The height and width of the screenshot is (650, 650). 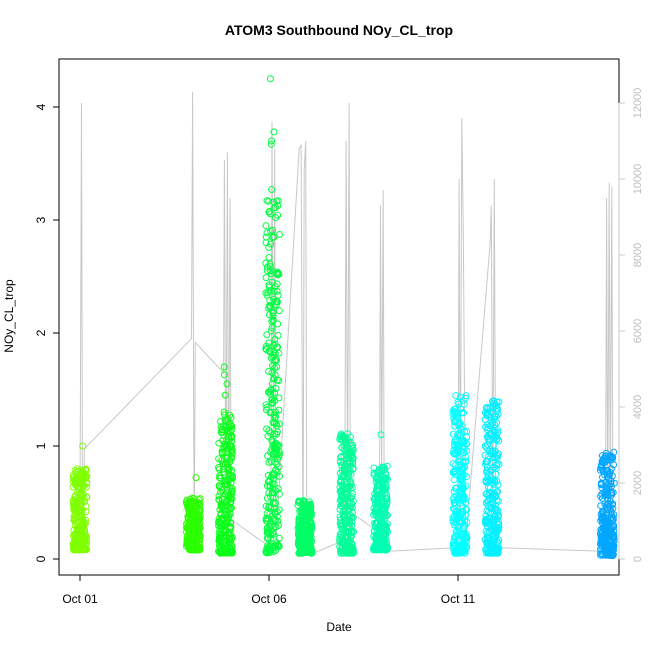 I want to click on y-tick-label: 3, so click(x=41, y=219).